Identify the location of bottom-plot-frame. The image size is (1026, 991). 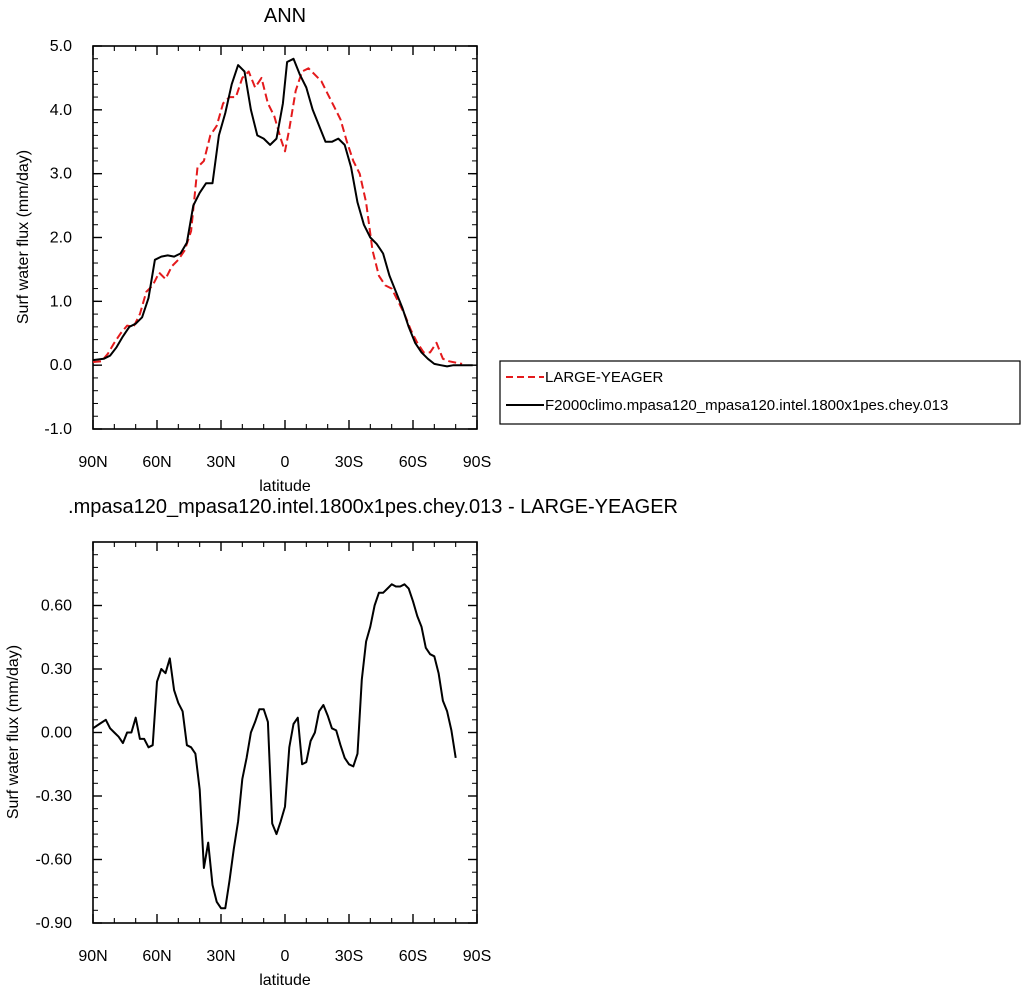
(285, 732).